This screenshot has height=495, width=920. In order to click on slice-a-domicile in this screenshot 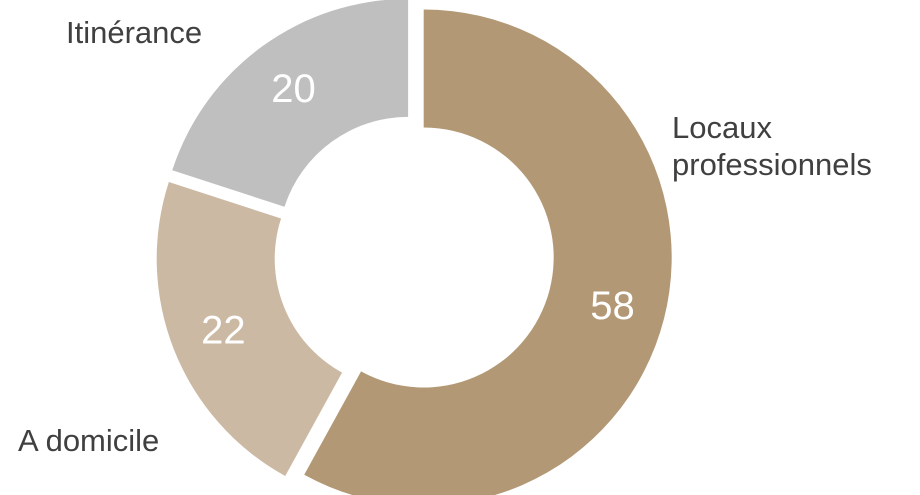, I will do `click(249, 329)`.